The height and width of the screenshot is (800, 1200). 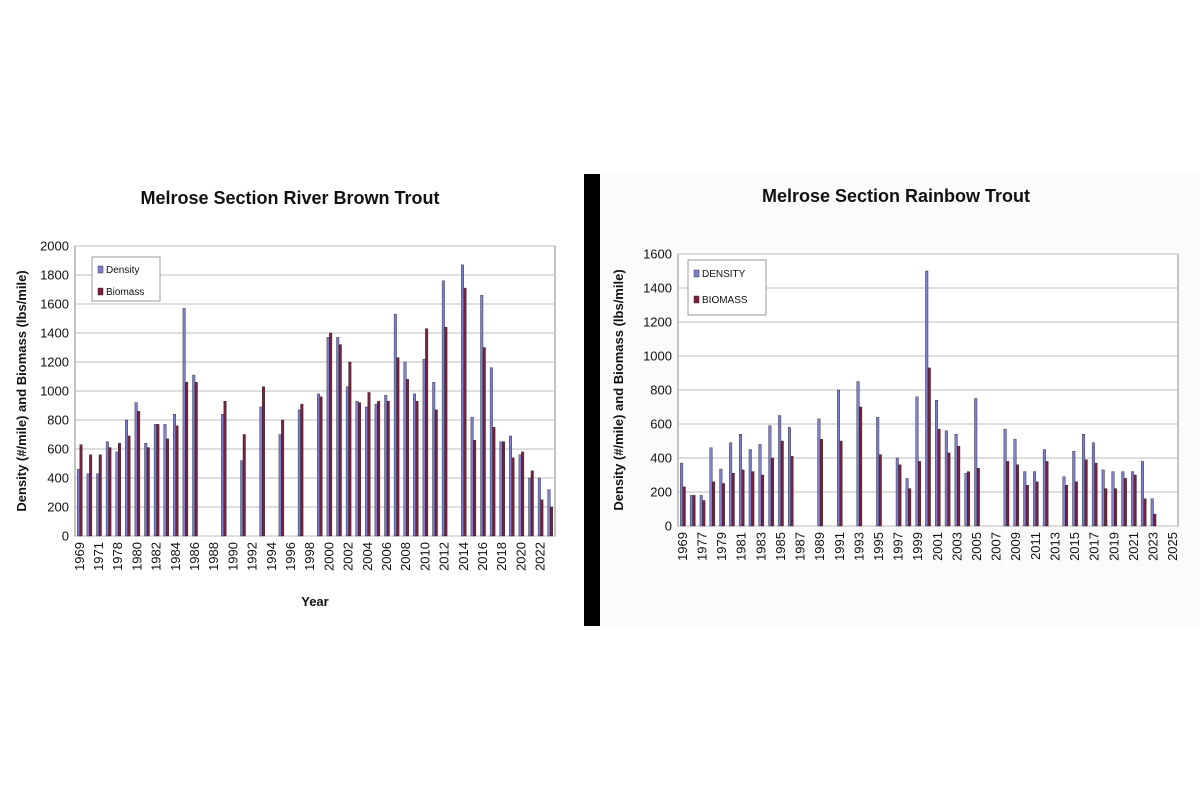 I want to click on bar-biomass-2002, so click(x=350, y=449).